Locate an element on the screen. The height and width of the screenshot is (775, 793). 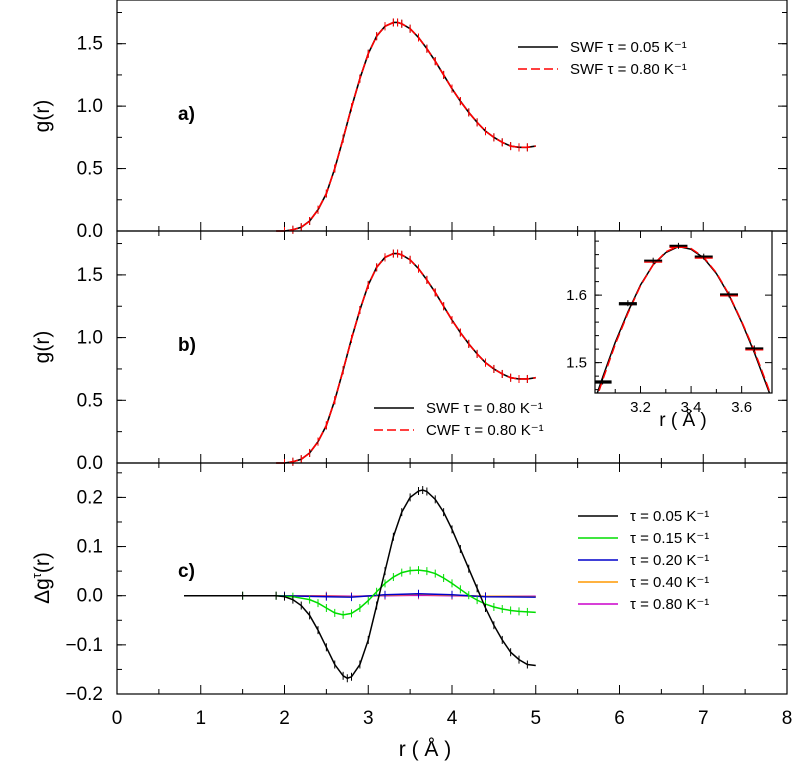
panel-b-ytick-label: 1.0 is located at coordinates (90, 338).